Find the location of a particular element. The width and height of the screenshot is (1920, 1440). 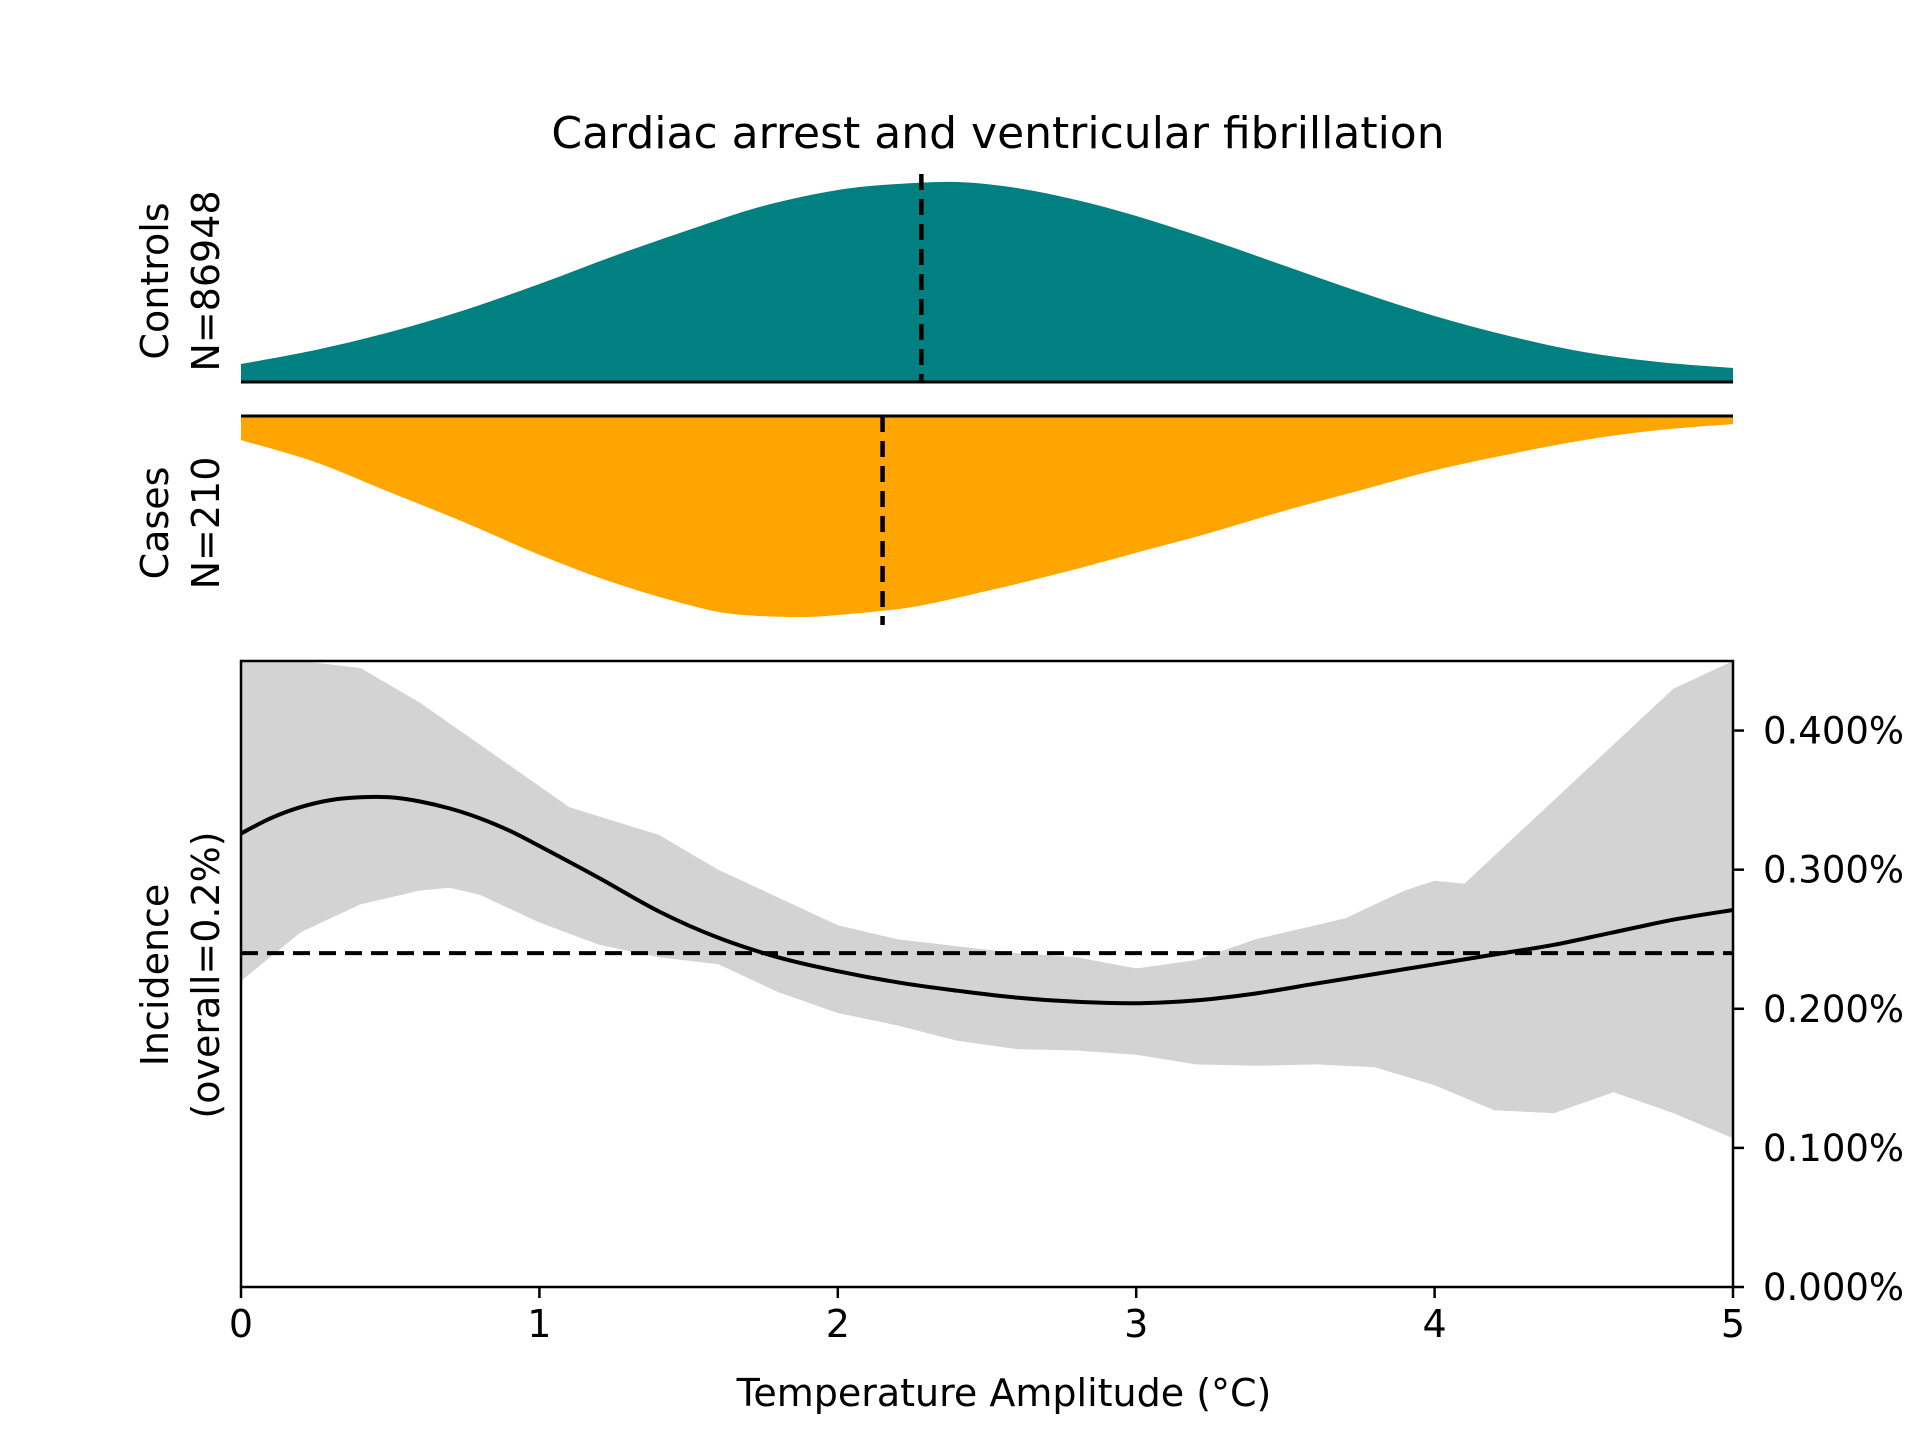

cases-count-label: N=210 is located at coordinates (206, 523).